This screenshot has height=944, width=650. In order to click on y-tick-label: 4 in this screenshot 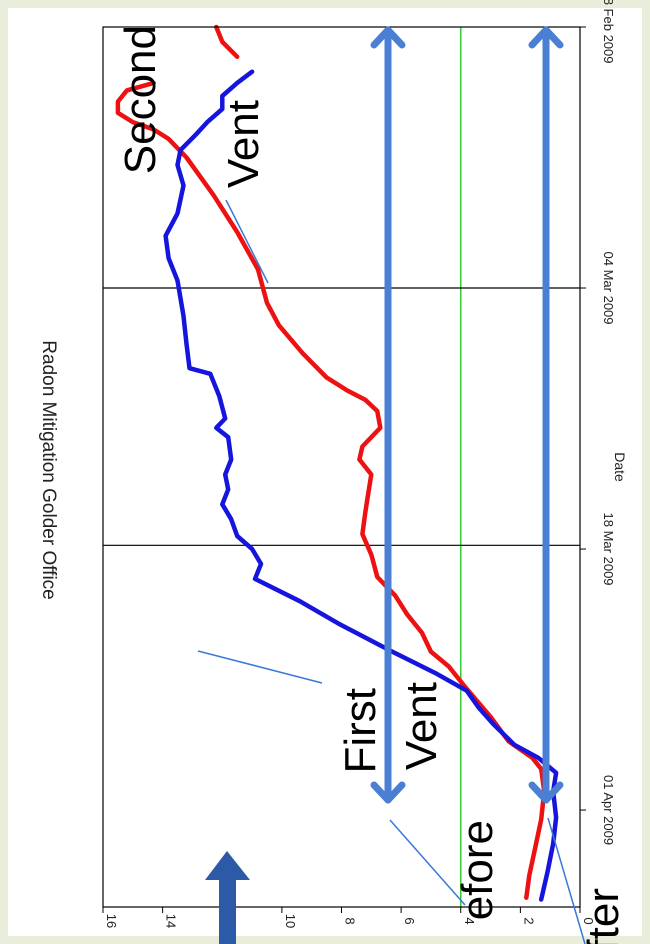, I will do `click(469, 920)`.